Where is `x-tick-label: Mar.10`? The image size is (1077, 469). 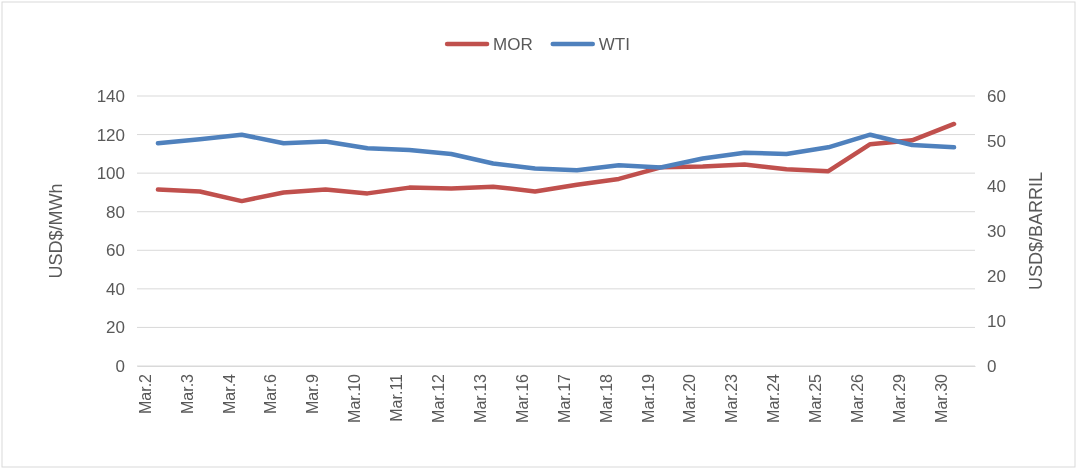
x-tick-label: Mar.10 is located at coordinates (355, 398).